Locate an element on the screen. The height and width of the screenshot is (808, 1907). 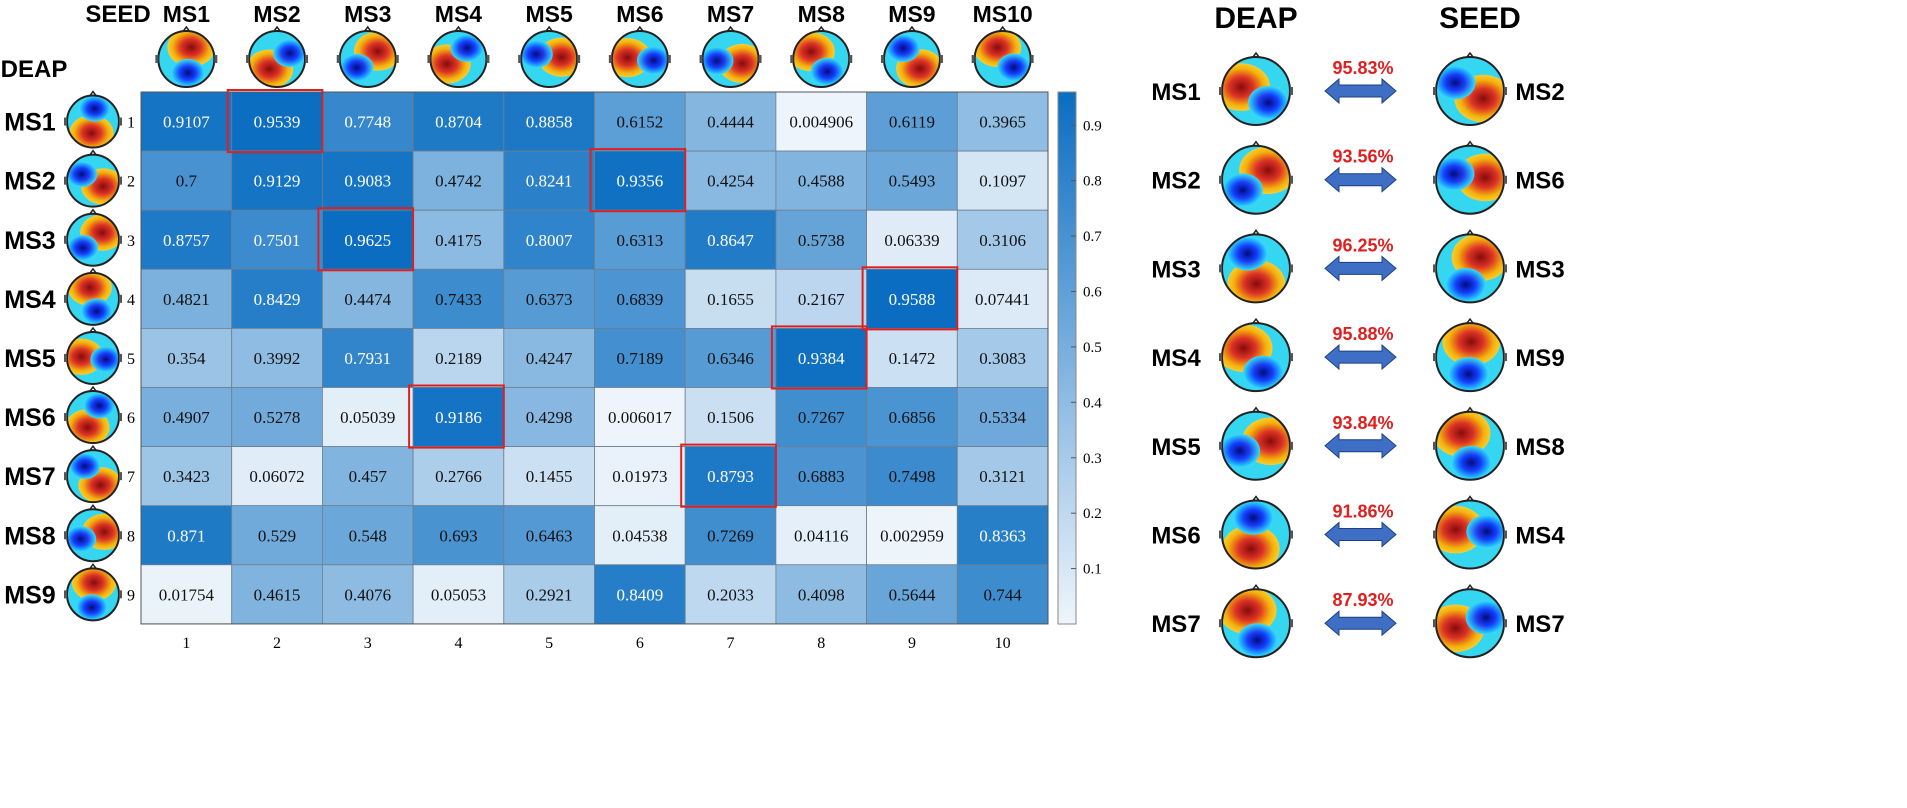
cell-value-label: 0.9356 is located at coordinates (639, 181).